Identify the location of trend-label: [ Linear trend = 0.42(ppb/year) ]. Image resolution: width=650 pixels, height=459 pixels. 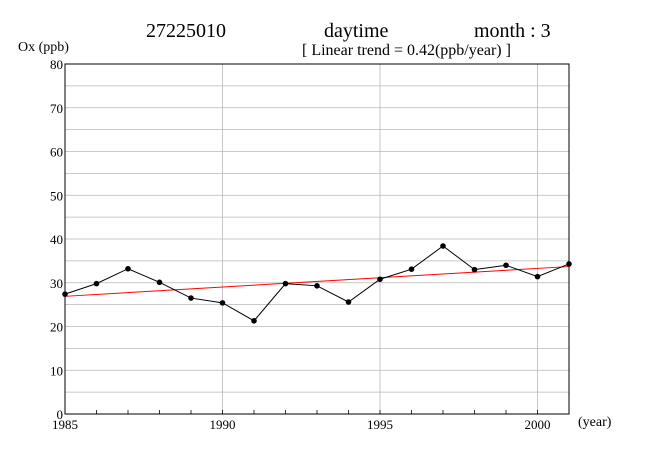
(406, 50).